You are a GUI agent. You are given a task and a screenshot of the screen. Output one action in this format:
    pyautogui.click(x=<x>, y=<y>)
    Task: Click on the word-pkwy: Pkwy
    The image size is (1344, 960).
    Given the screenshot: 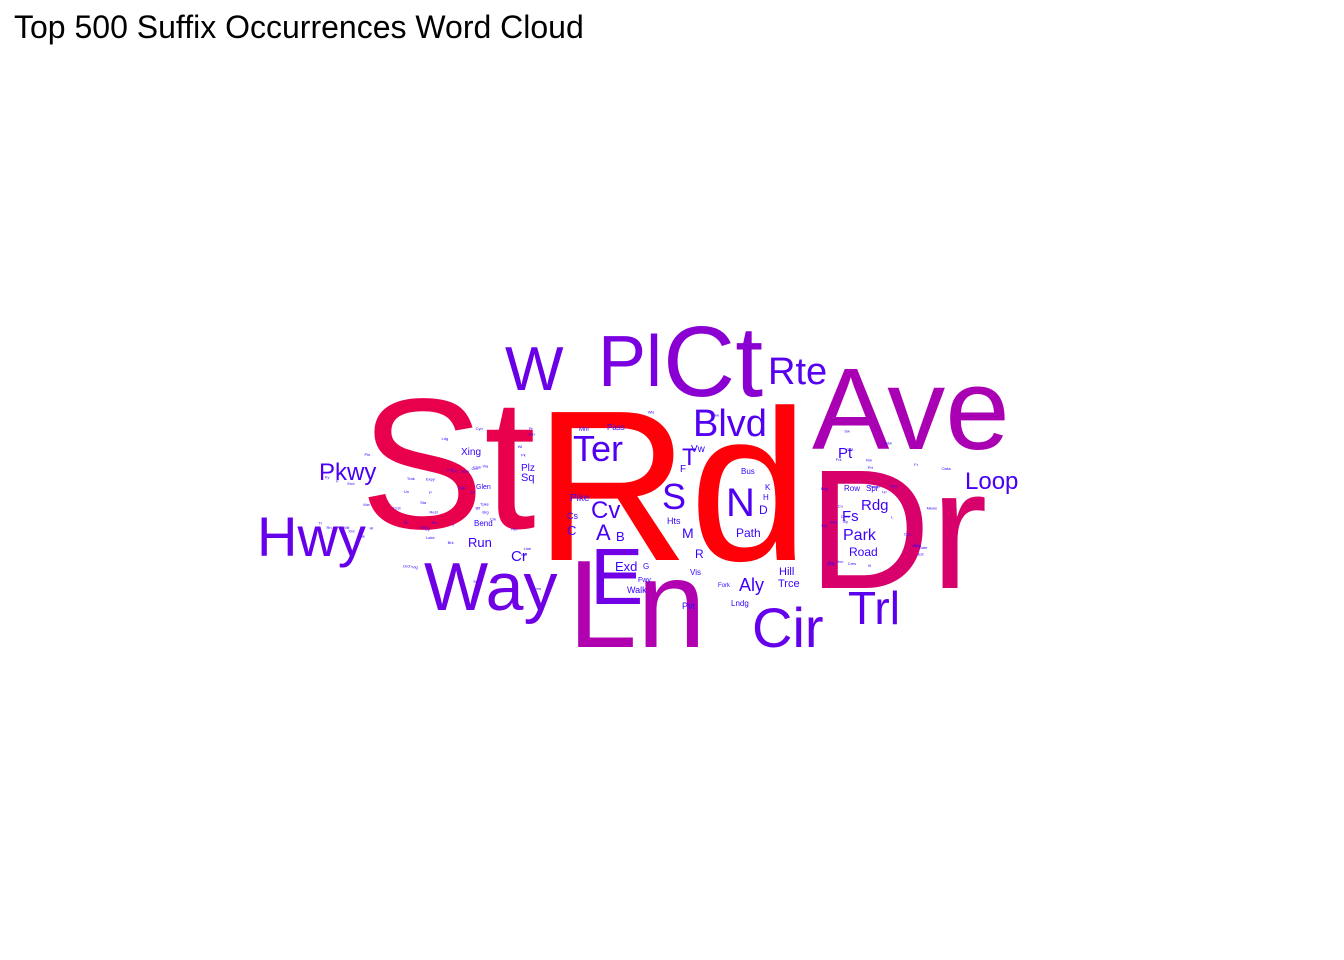 What is the action you would take?
    pyautogui.click(x=347, y=472)
    